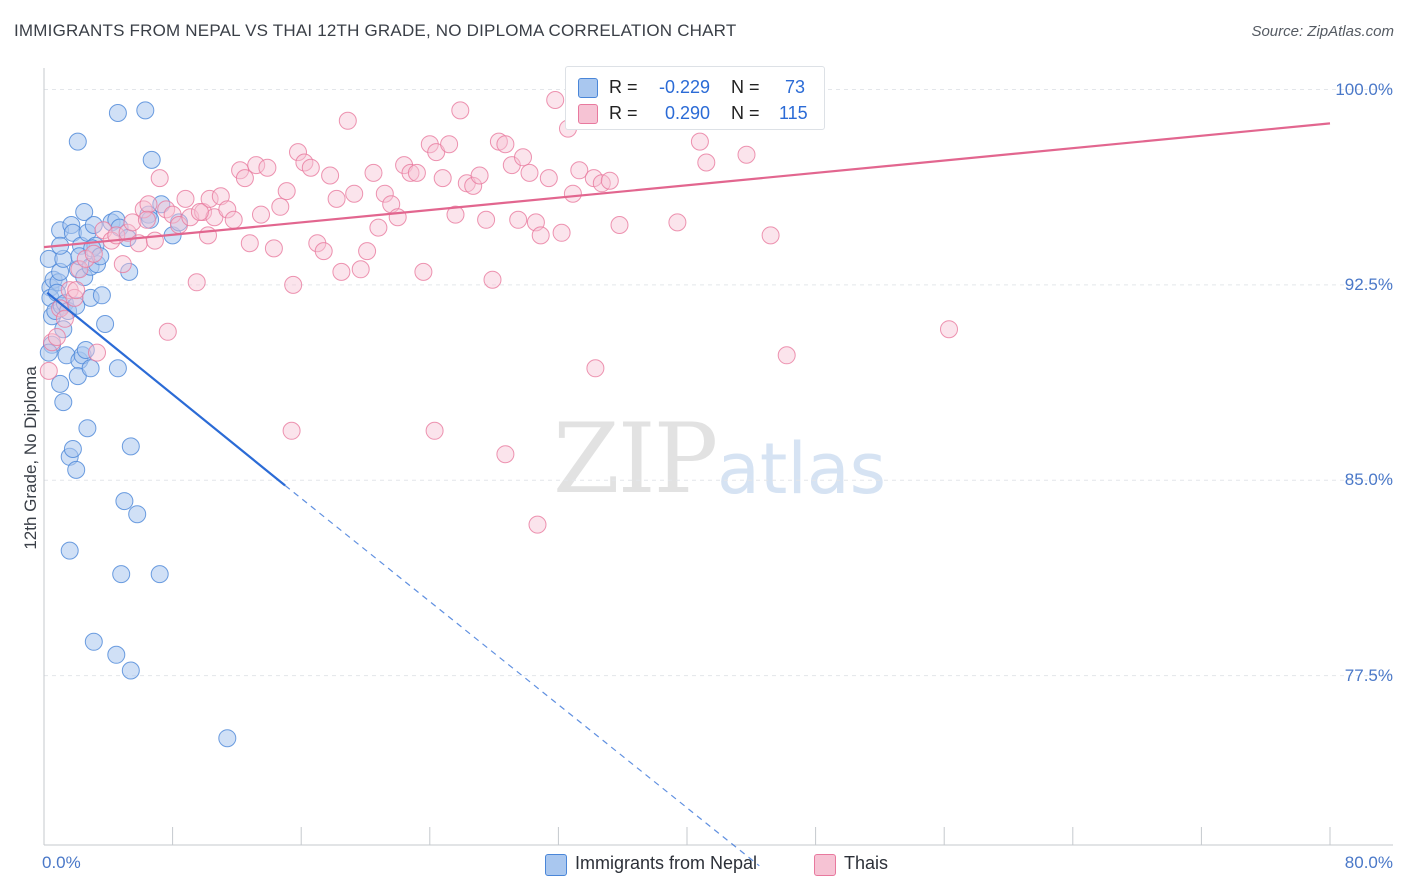  What do you see at coordinates (1368, 480) in the screenshot?
I see `y-tick-label: 85.0%` at bounding box center [1368, 480].